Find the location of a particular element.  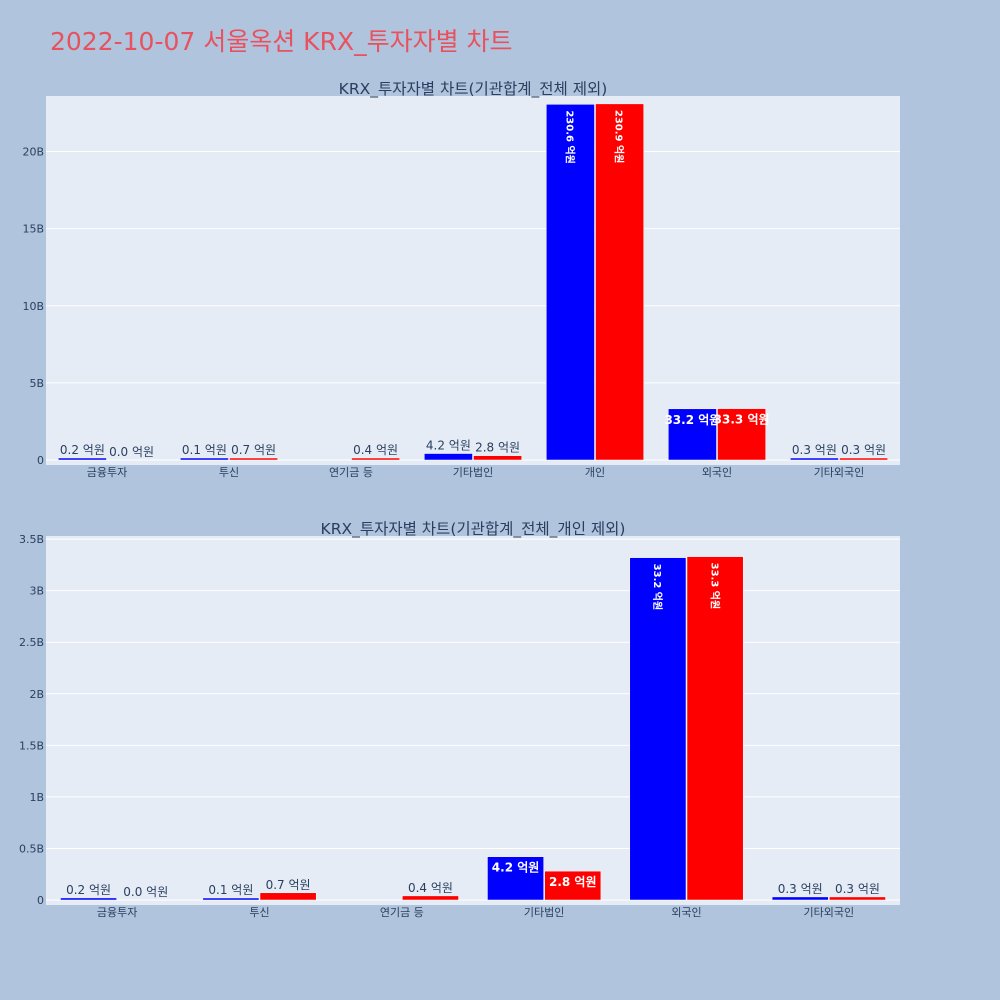

data-label: 230.6 억원 is located at coordinates (570, 137).